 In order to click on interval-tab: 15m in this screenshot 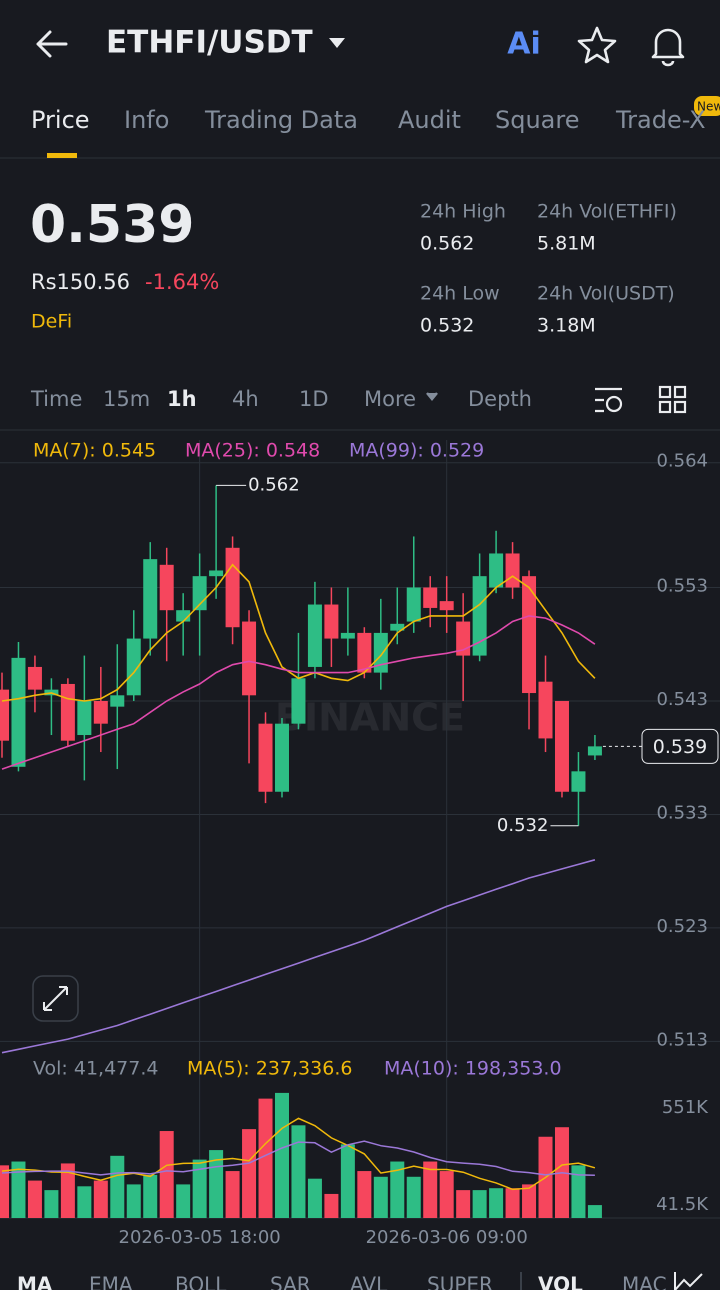, I will do `click(126, 399)`.